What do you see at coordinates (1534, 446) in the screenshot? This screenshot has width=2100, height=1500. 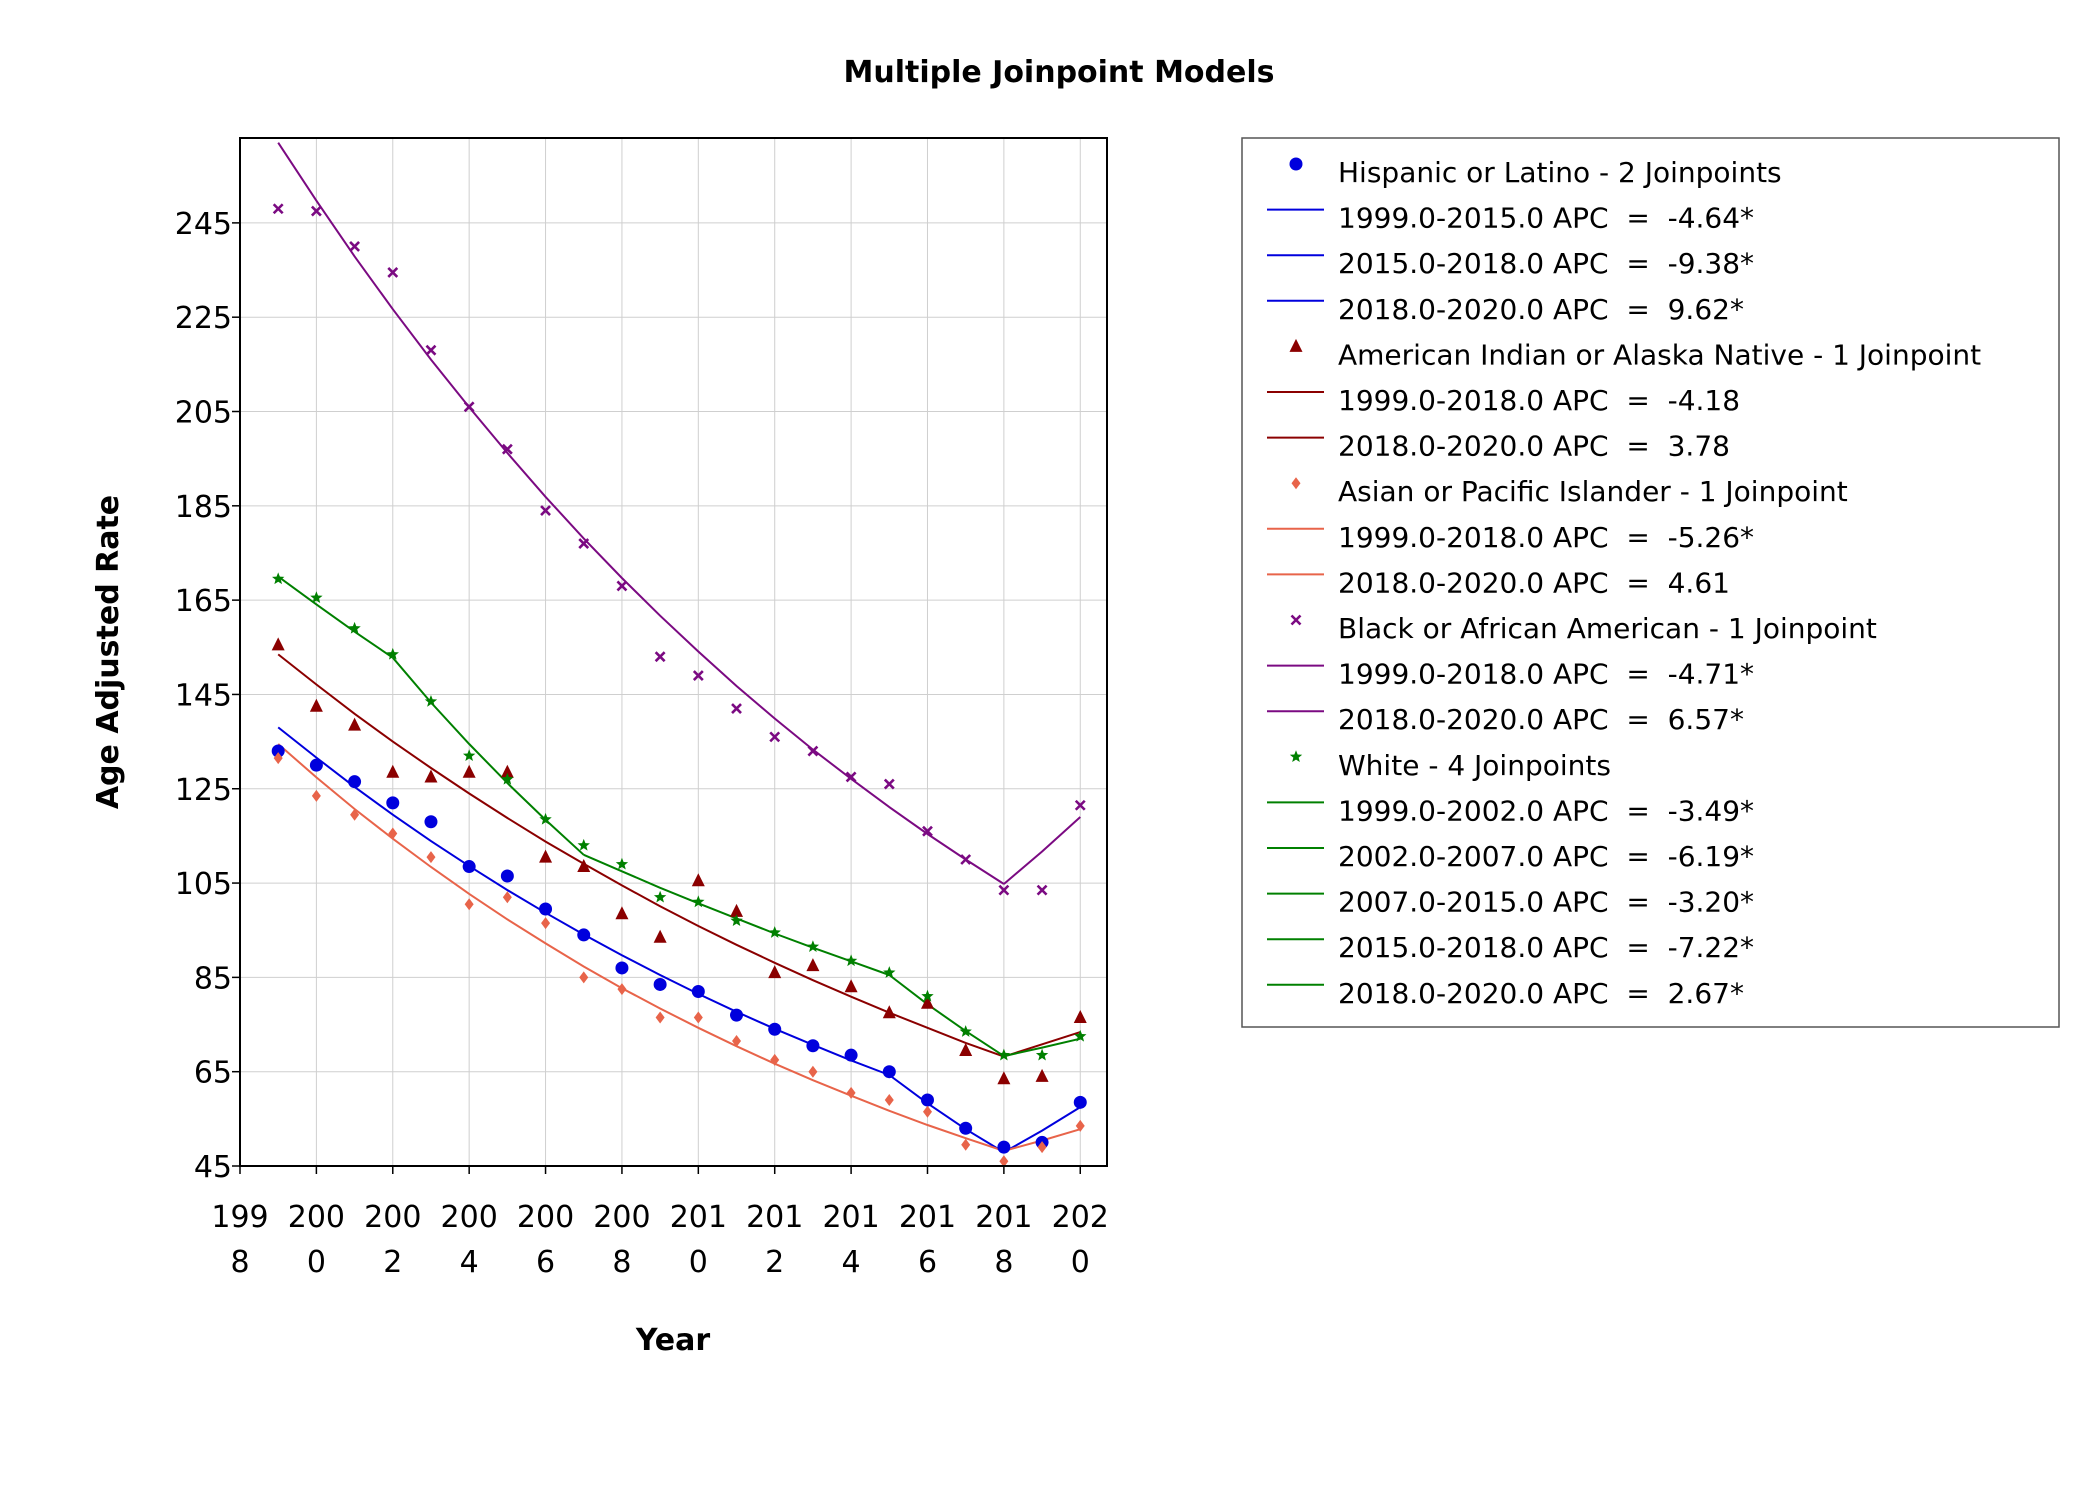 I see `legend-segment-label: 2018.0-2020.0 APC = 3.78` at bounding box center [1534, 446].